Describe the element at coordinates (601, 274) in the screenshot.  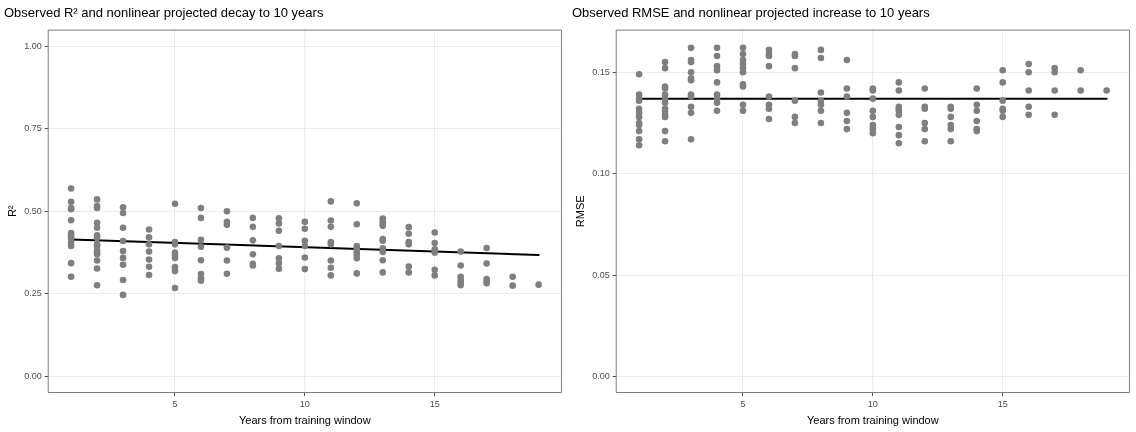
I see `y-tick-label: 0.05` at that location.